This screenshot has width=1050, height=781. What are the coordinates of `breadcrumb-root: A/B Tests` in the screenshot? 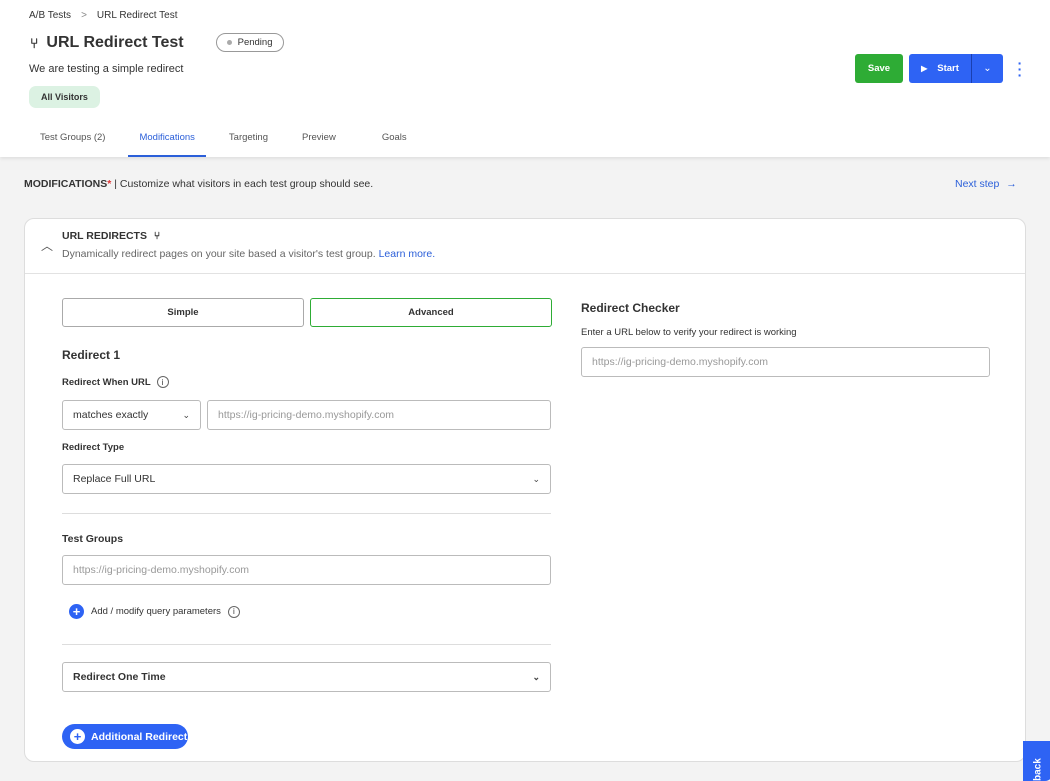 It's located at (50, 15).